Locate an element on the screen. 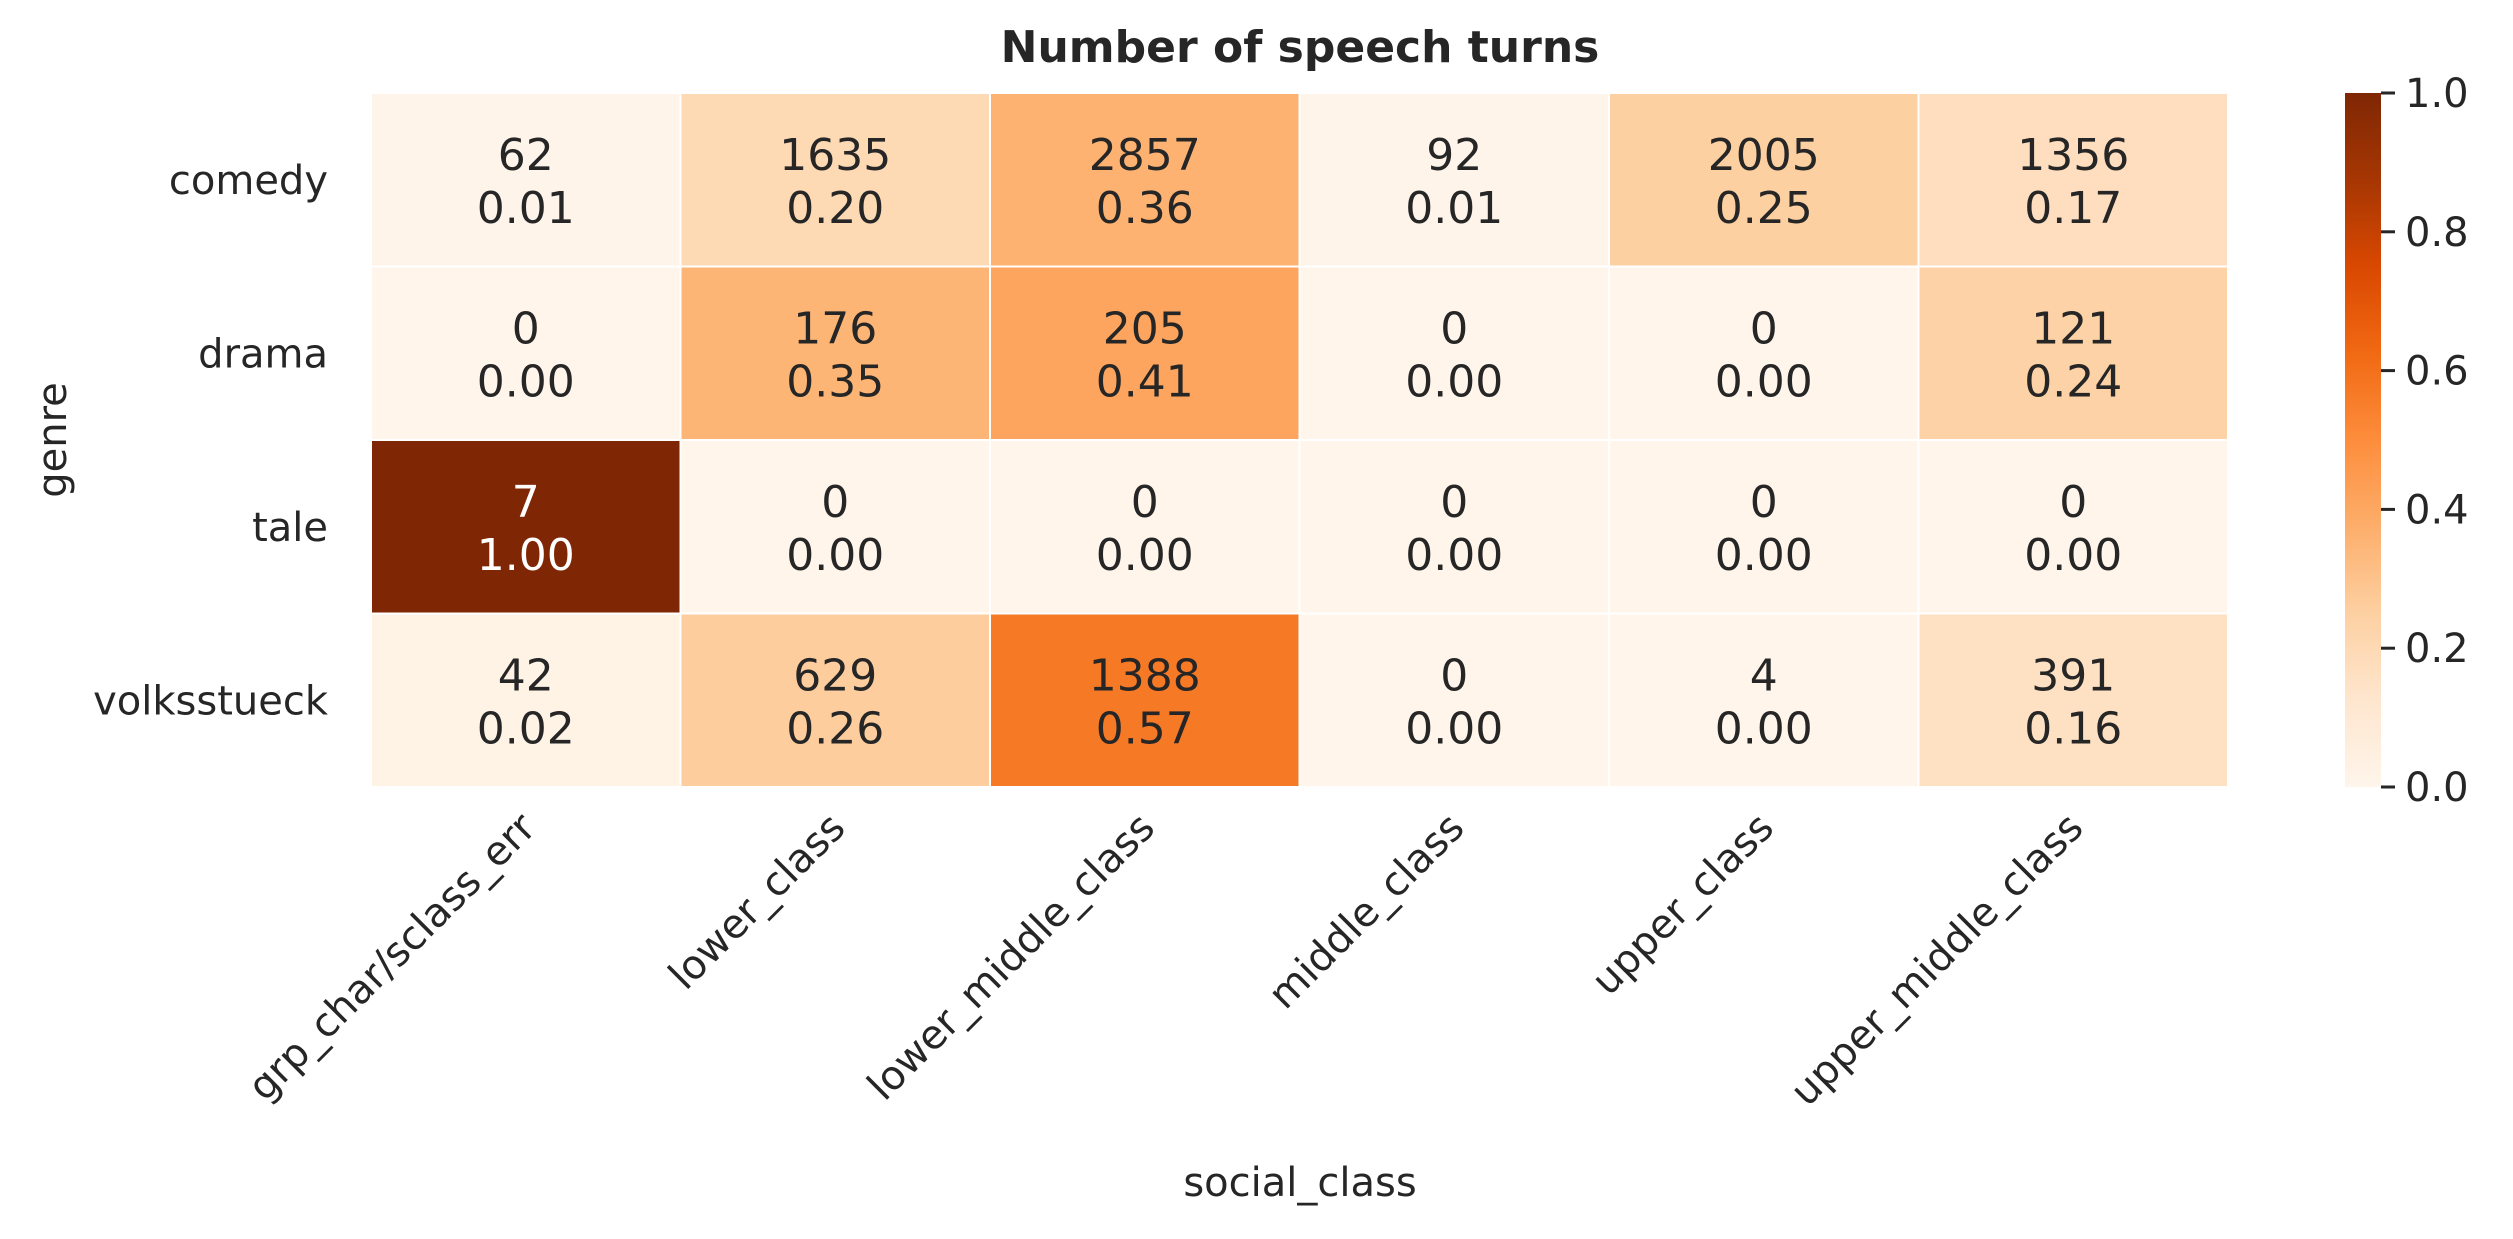  cell-fraction-label: 0.25 is located at coordinates (1764, 208).